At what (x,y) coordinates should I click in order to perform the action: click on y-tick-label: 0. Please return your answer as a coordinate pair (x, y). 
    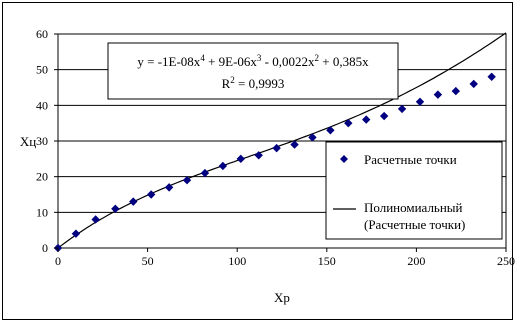
    Looking at the image, I should click on (45, 248).